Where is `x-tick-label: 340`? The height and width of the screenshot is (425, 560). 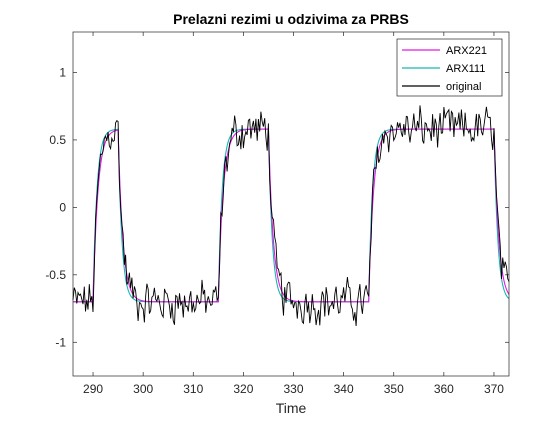
x-tick-label: 340 is located at coordinates (344, 389).